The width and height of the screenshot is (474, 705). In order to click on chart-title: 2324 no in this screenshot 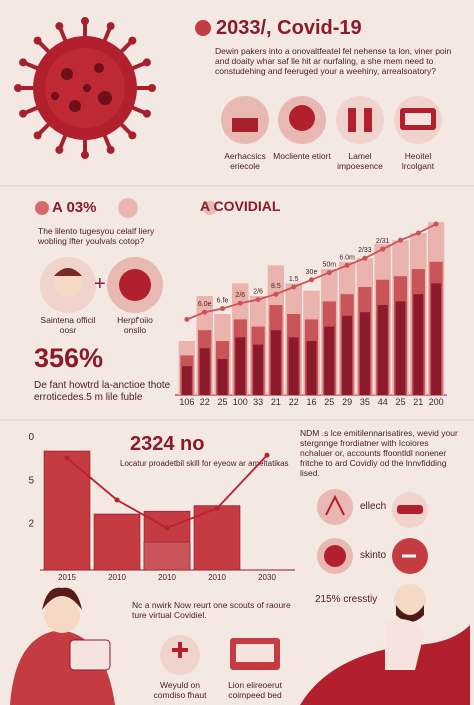, I will do `click(167, 444)`.